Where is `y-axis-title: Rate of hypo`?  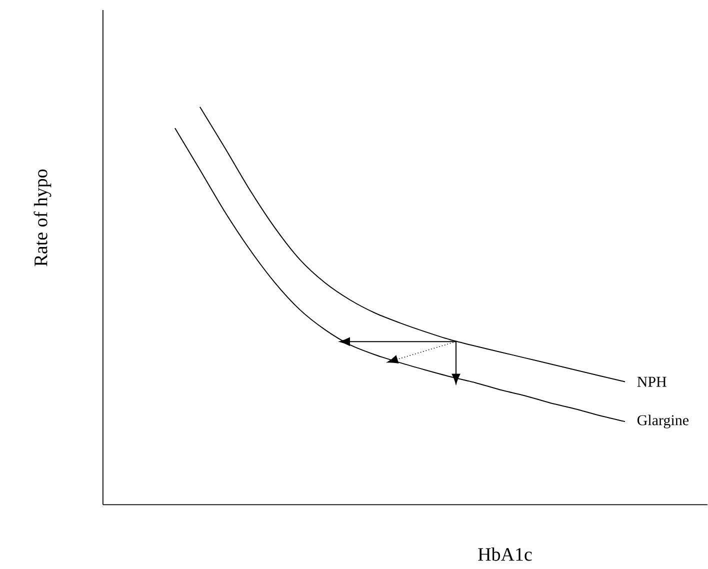
y-axis-title: Rate of hypo is located at coordinates (43, 218).